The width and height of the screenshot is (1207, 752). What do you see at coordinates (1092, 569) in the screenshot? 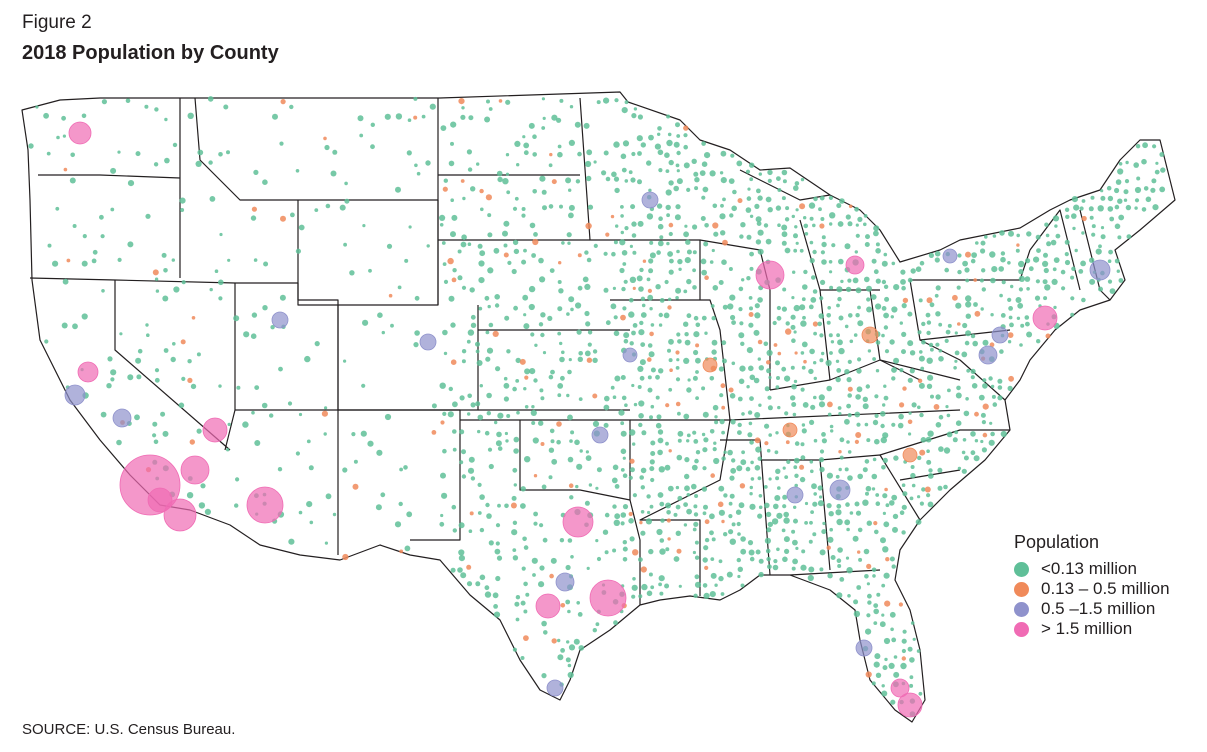
I see `legend-item: <0.13 million` at bounding box center [1092, 569].